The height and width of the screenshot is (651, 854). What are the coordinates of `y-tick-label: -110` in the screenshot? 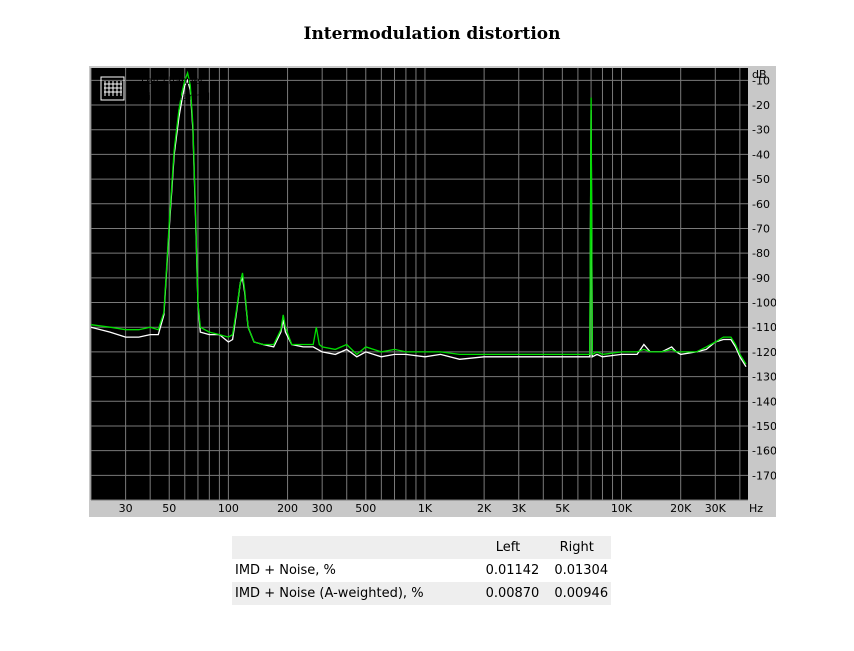 It's located at (764, 327).